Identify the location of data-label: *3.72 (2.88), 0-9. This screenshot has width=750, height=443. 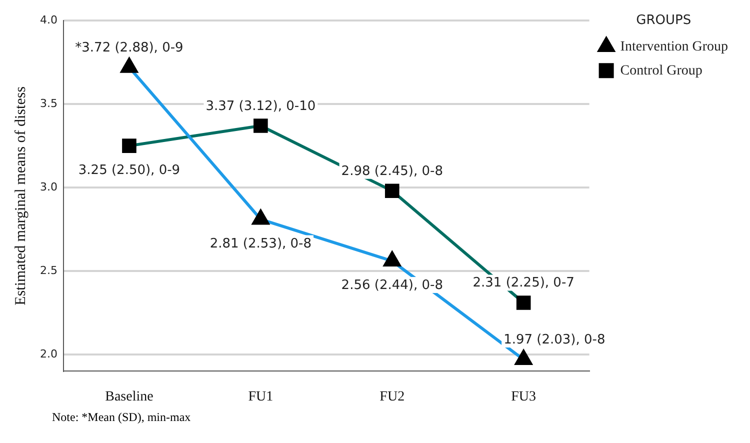
(129, 48).